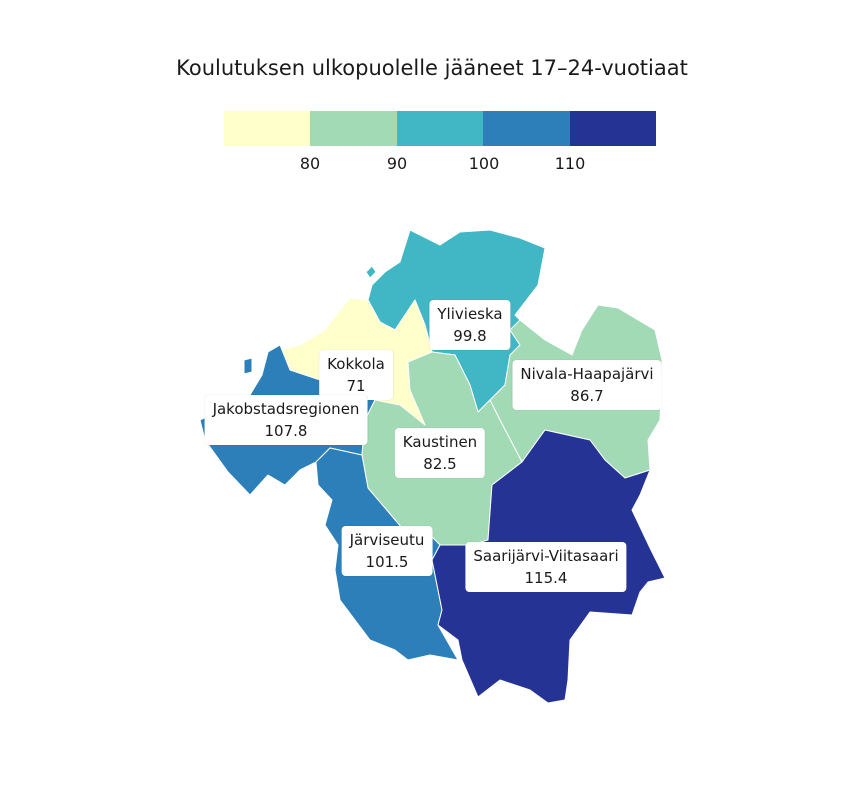 This screenshot has width=864, height=792. I want to click on legend-tick: 80, so click(310, 163).